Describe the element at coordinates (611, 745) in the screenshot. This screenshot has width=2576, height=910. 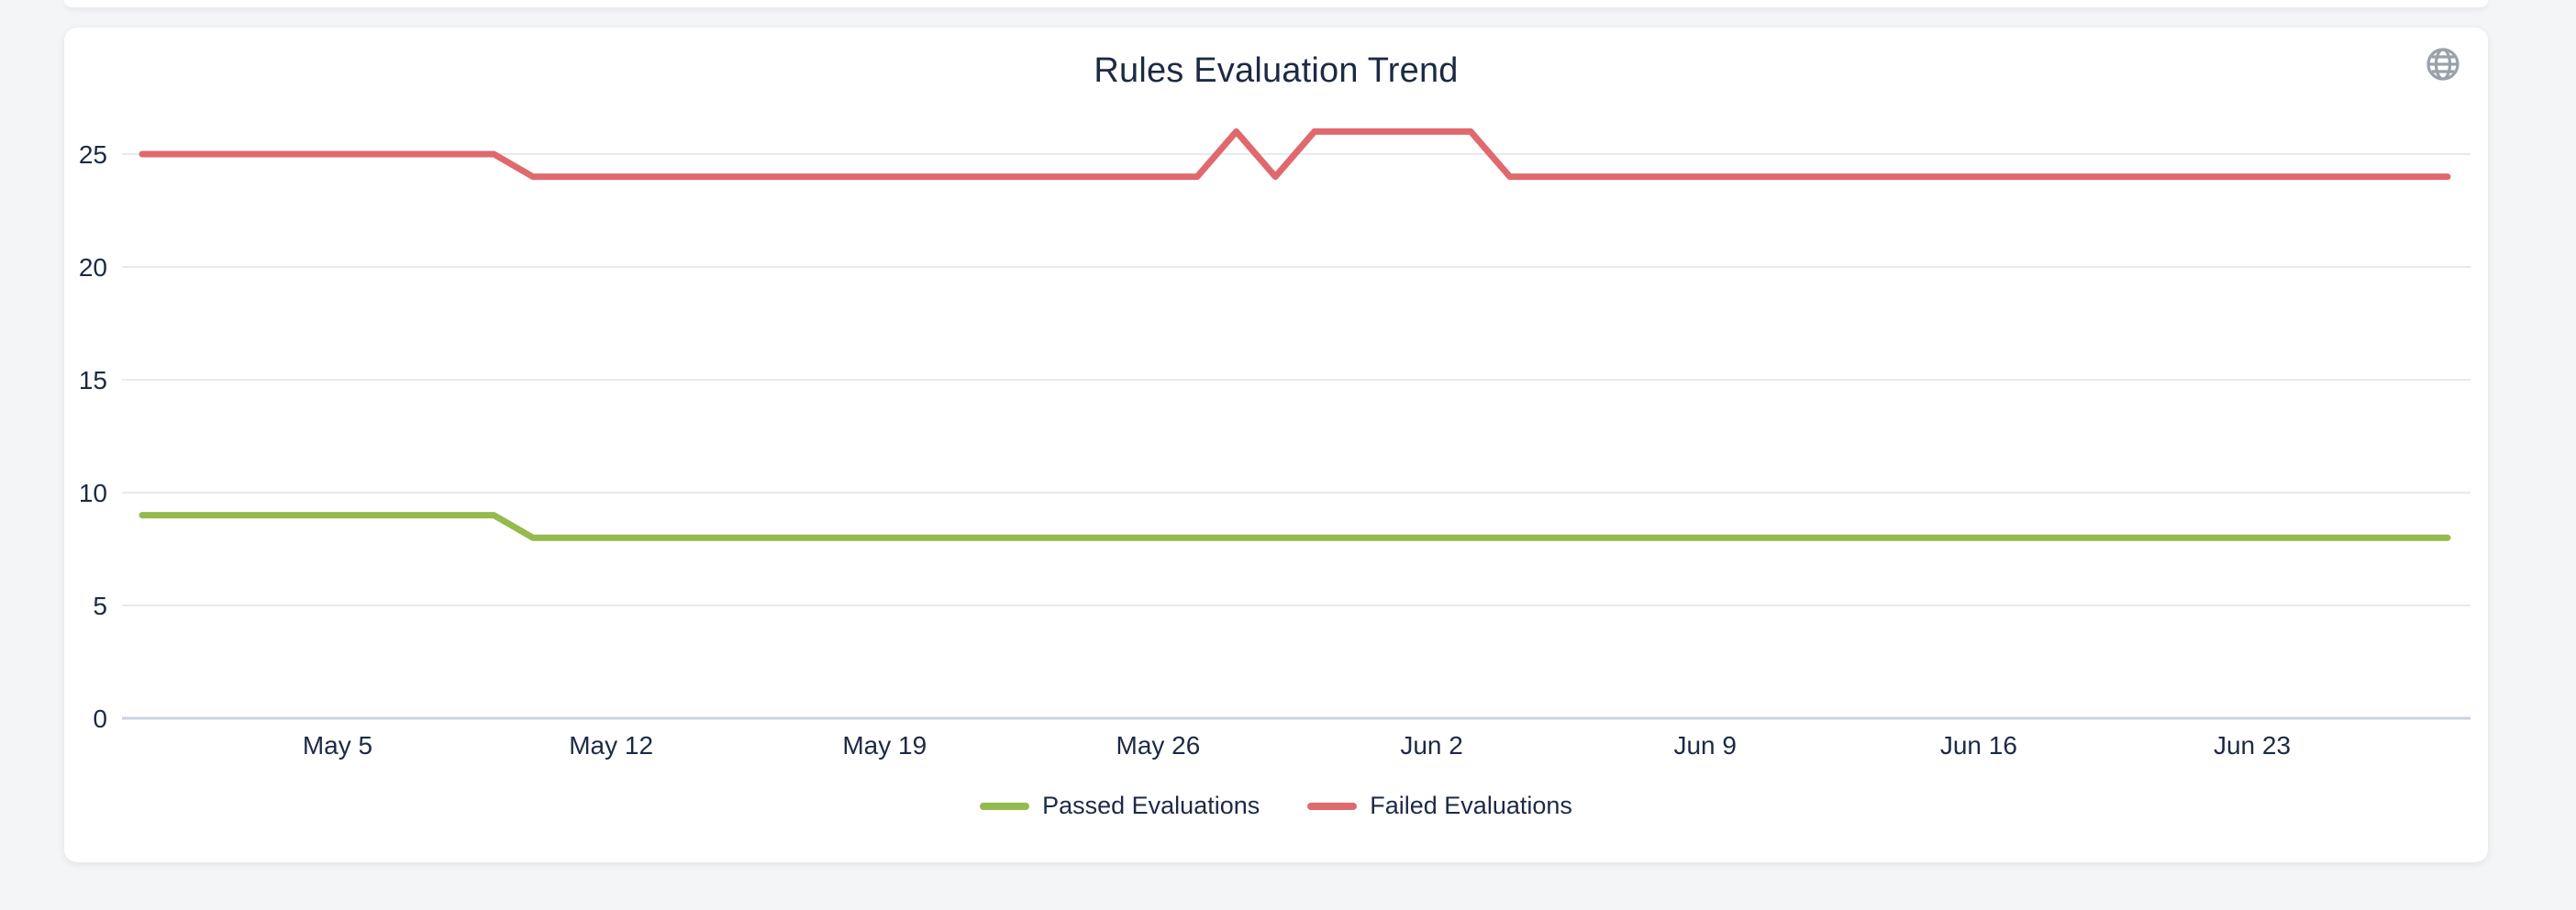
I see `x-tick-label: May 12` at that location.